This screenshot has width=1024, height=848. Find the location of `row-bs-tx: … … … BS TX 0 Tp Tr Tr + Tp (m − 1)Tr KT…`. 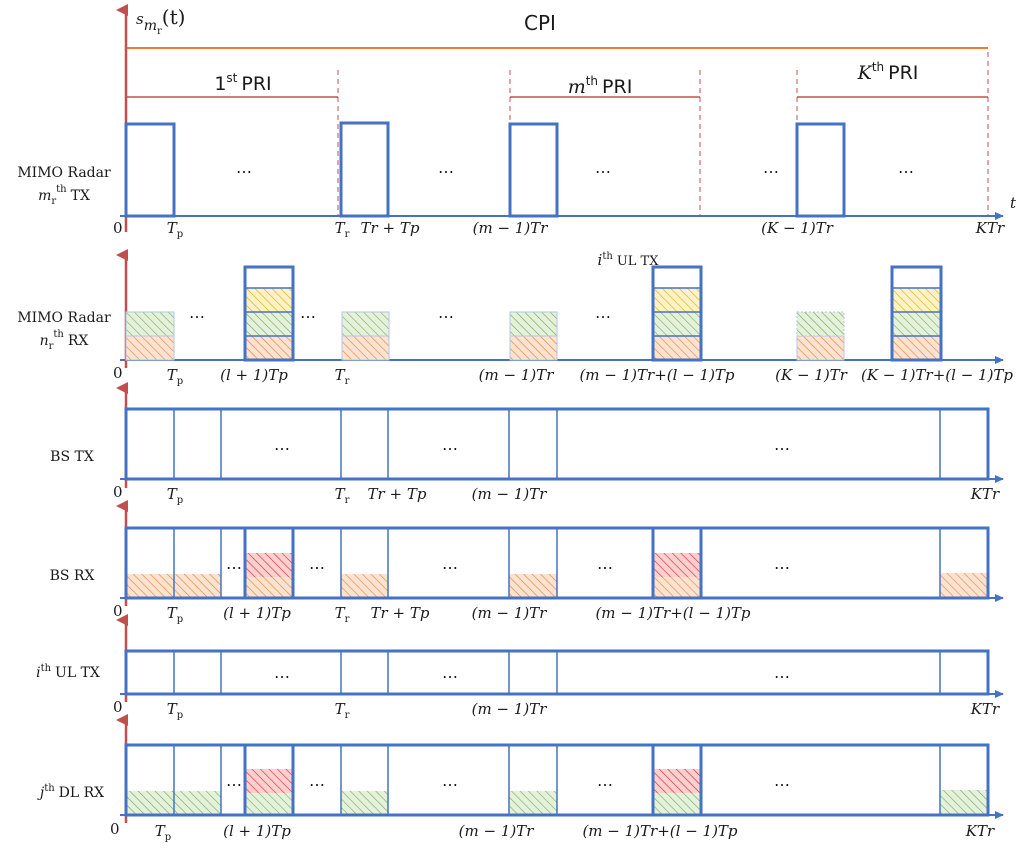

row-bs-tx: … … … BS TX 0 Tp Tr Tr + Tp (m − 1)Tr KT… is located at coordinates (527, 444).